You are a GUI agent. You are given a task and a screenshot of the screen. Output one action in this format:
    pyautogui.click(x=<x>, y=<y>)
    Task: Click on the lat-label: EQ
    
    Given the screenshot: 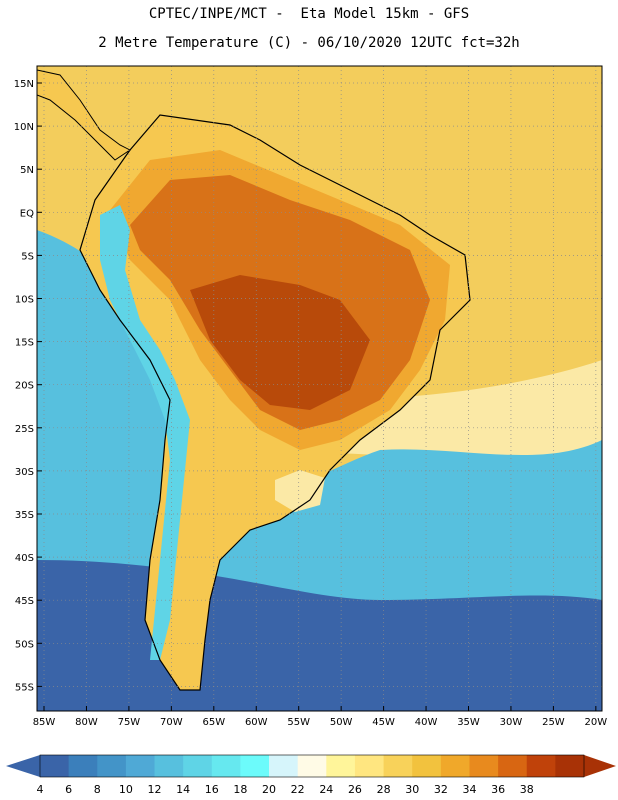 What is the action you would take?
    pyautogui.click(x=27, y=213)
    